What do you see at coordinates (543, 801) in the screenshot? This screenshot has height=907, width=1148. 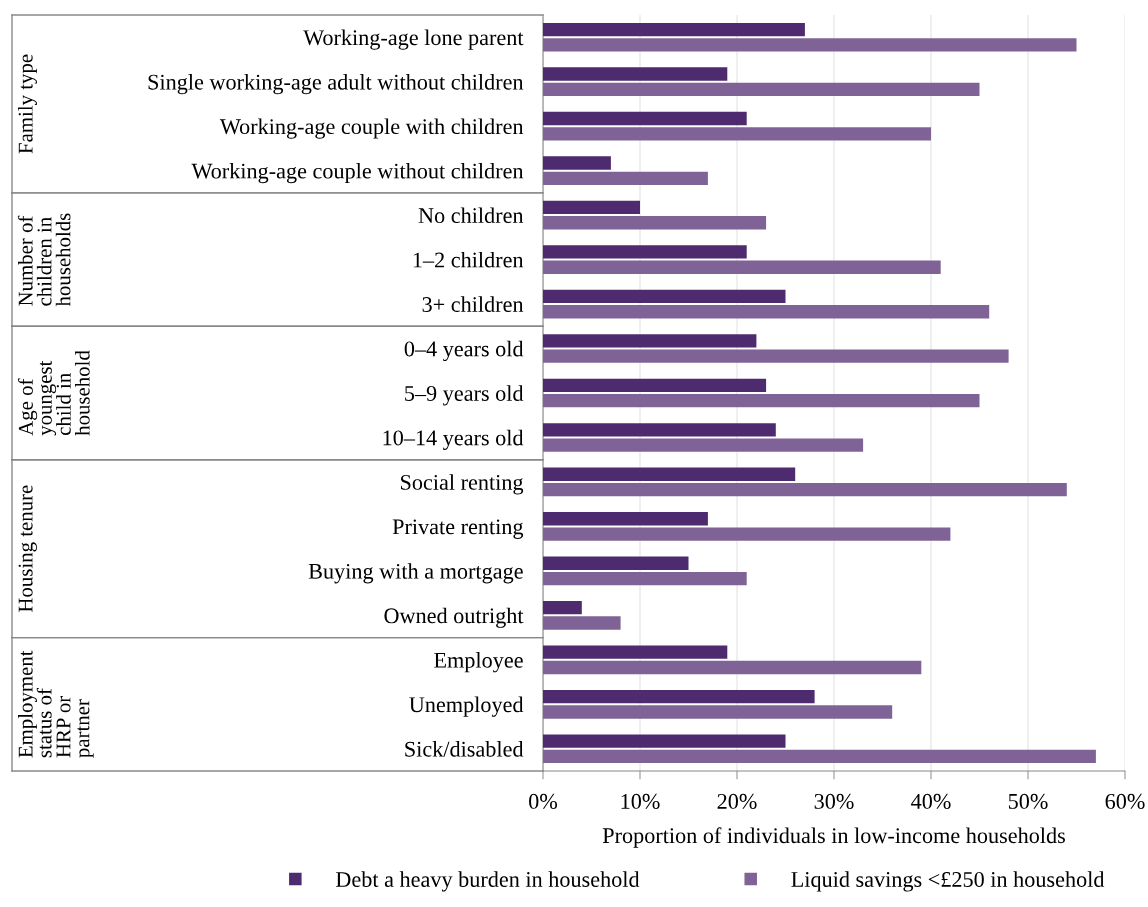 I see `x-tick-label: 0%` at bounding box center [543, 801].